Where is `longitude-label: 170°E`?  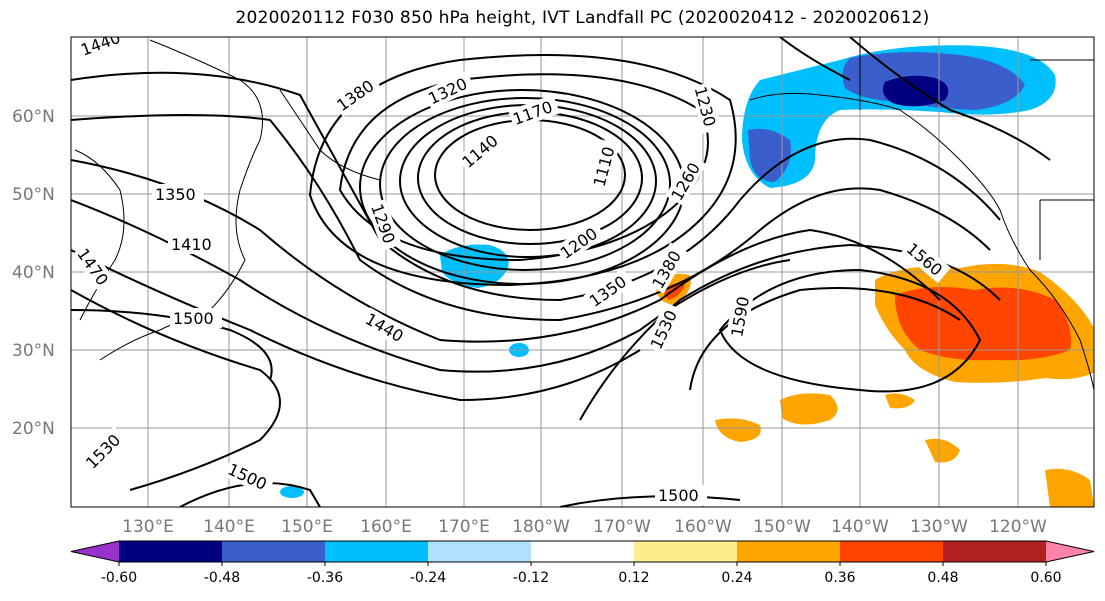
longitude-label: 170°E is located at coordinates (464, 527).